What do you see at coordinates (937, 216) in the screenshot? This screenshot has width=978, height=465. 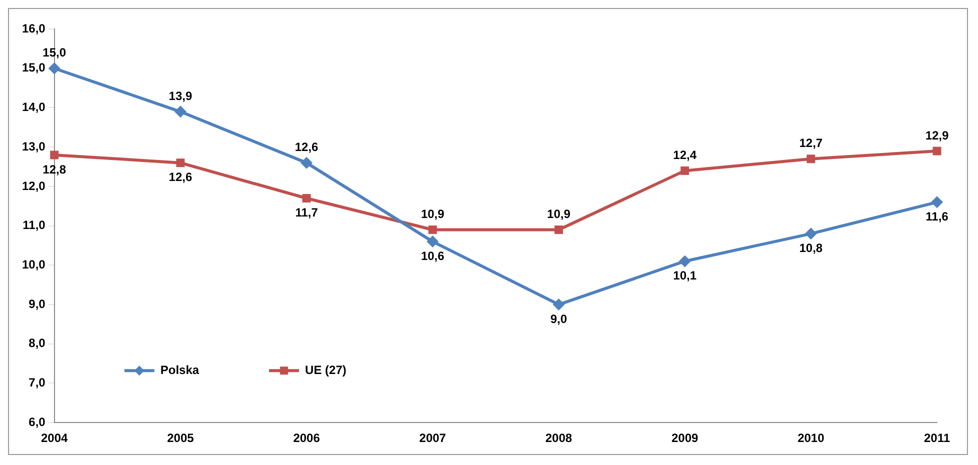 I see `data-label: 11,6` at bounding box center [937, 216].